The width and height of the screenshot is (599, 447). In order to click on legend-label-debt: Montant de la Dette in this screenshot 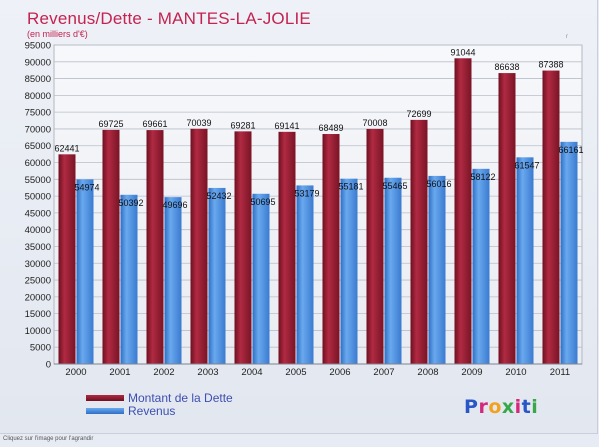, I will do `click(180, 398)`.